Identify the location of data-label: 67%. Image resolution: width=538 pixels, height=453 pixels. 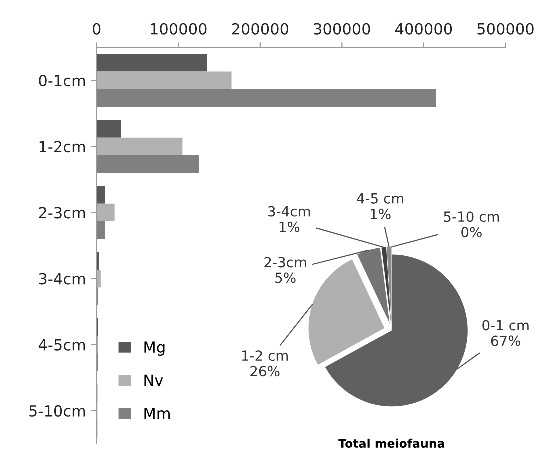
(506, 341).